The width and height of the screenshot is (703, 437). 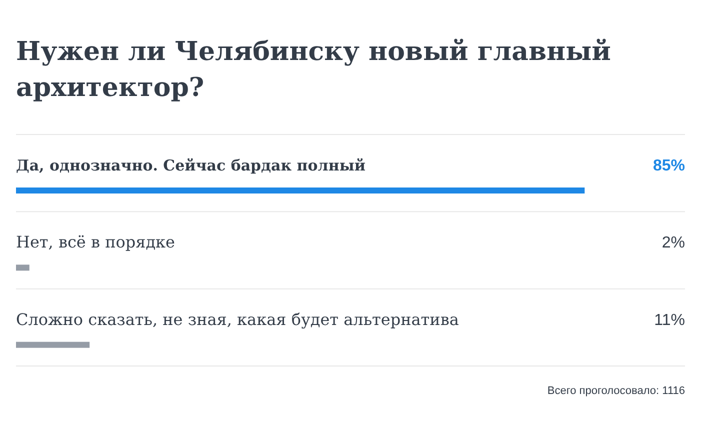 I want to click on chart-title: Нужен ли Челябинску новый главный архитектор?, so click(x=314, y=70).